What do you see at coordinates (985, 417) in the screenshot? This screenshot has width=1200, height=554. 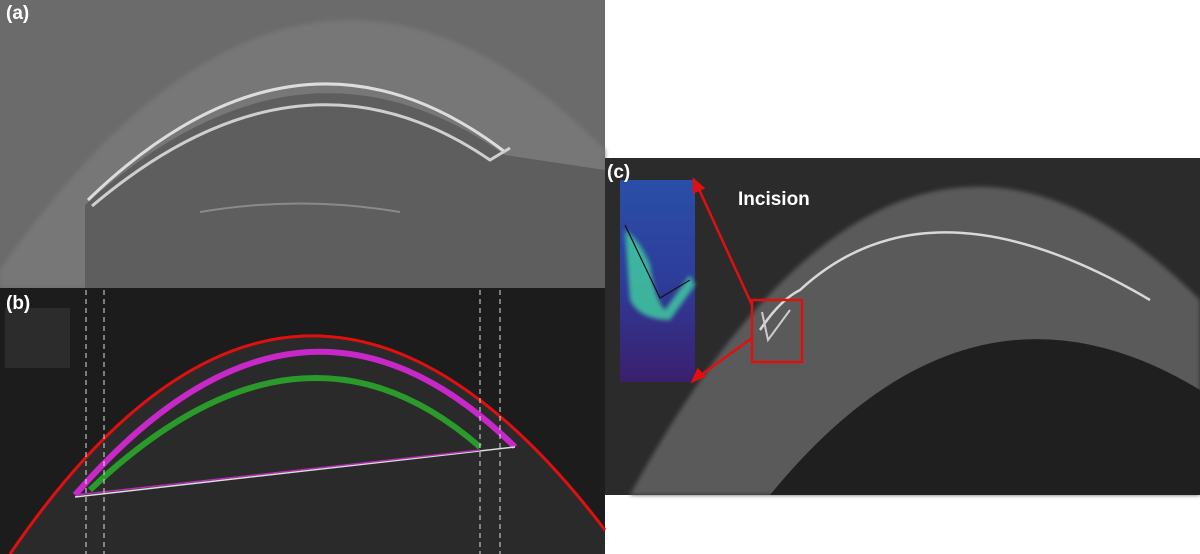 I see `anterior-chamber` at bounding box center [985, 417].